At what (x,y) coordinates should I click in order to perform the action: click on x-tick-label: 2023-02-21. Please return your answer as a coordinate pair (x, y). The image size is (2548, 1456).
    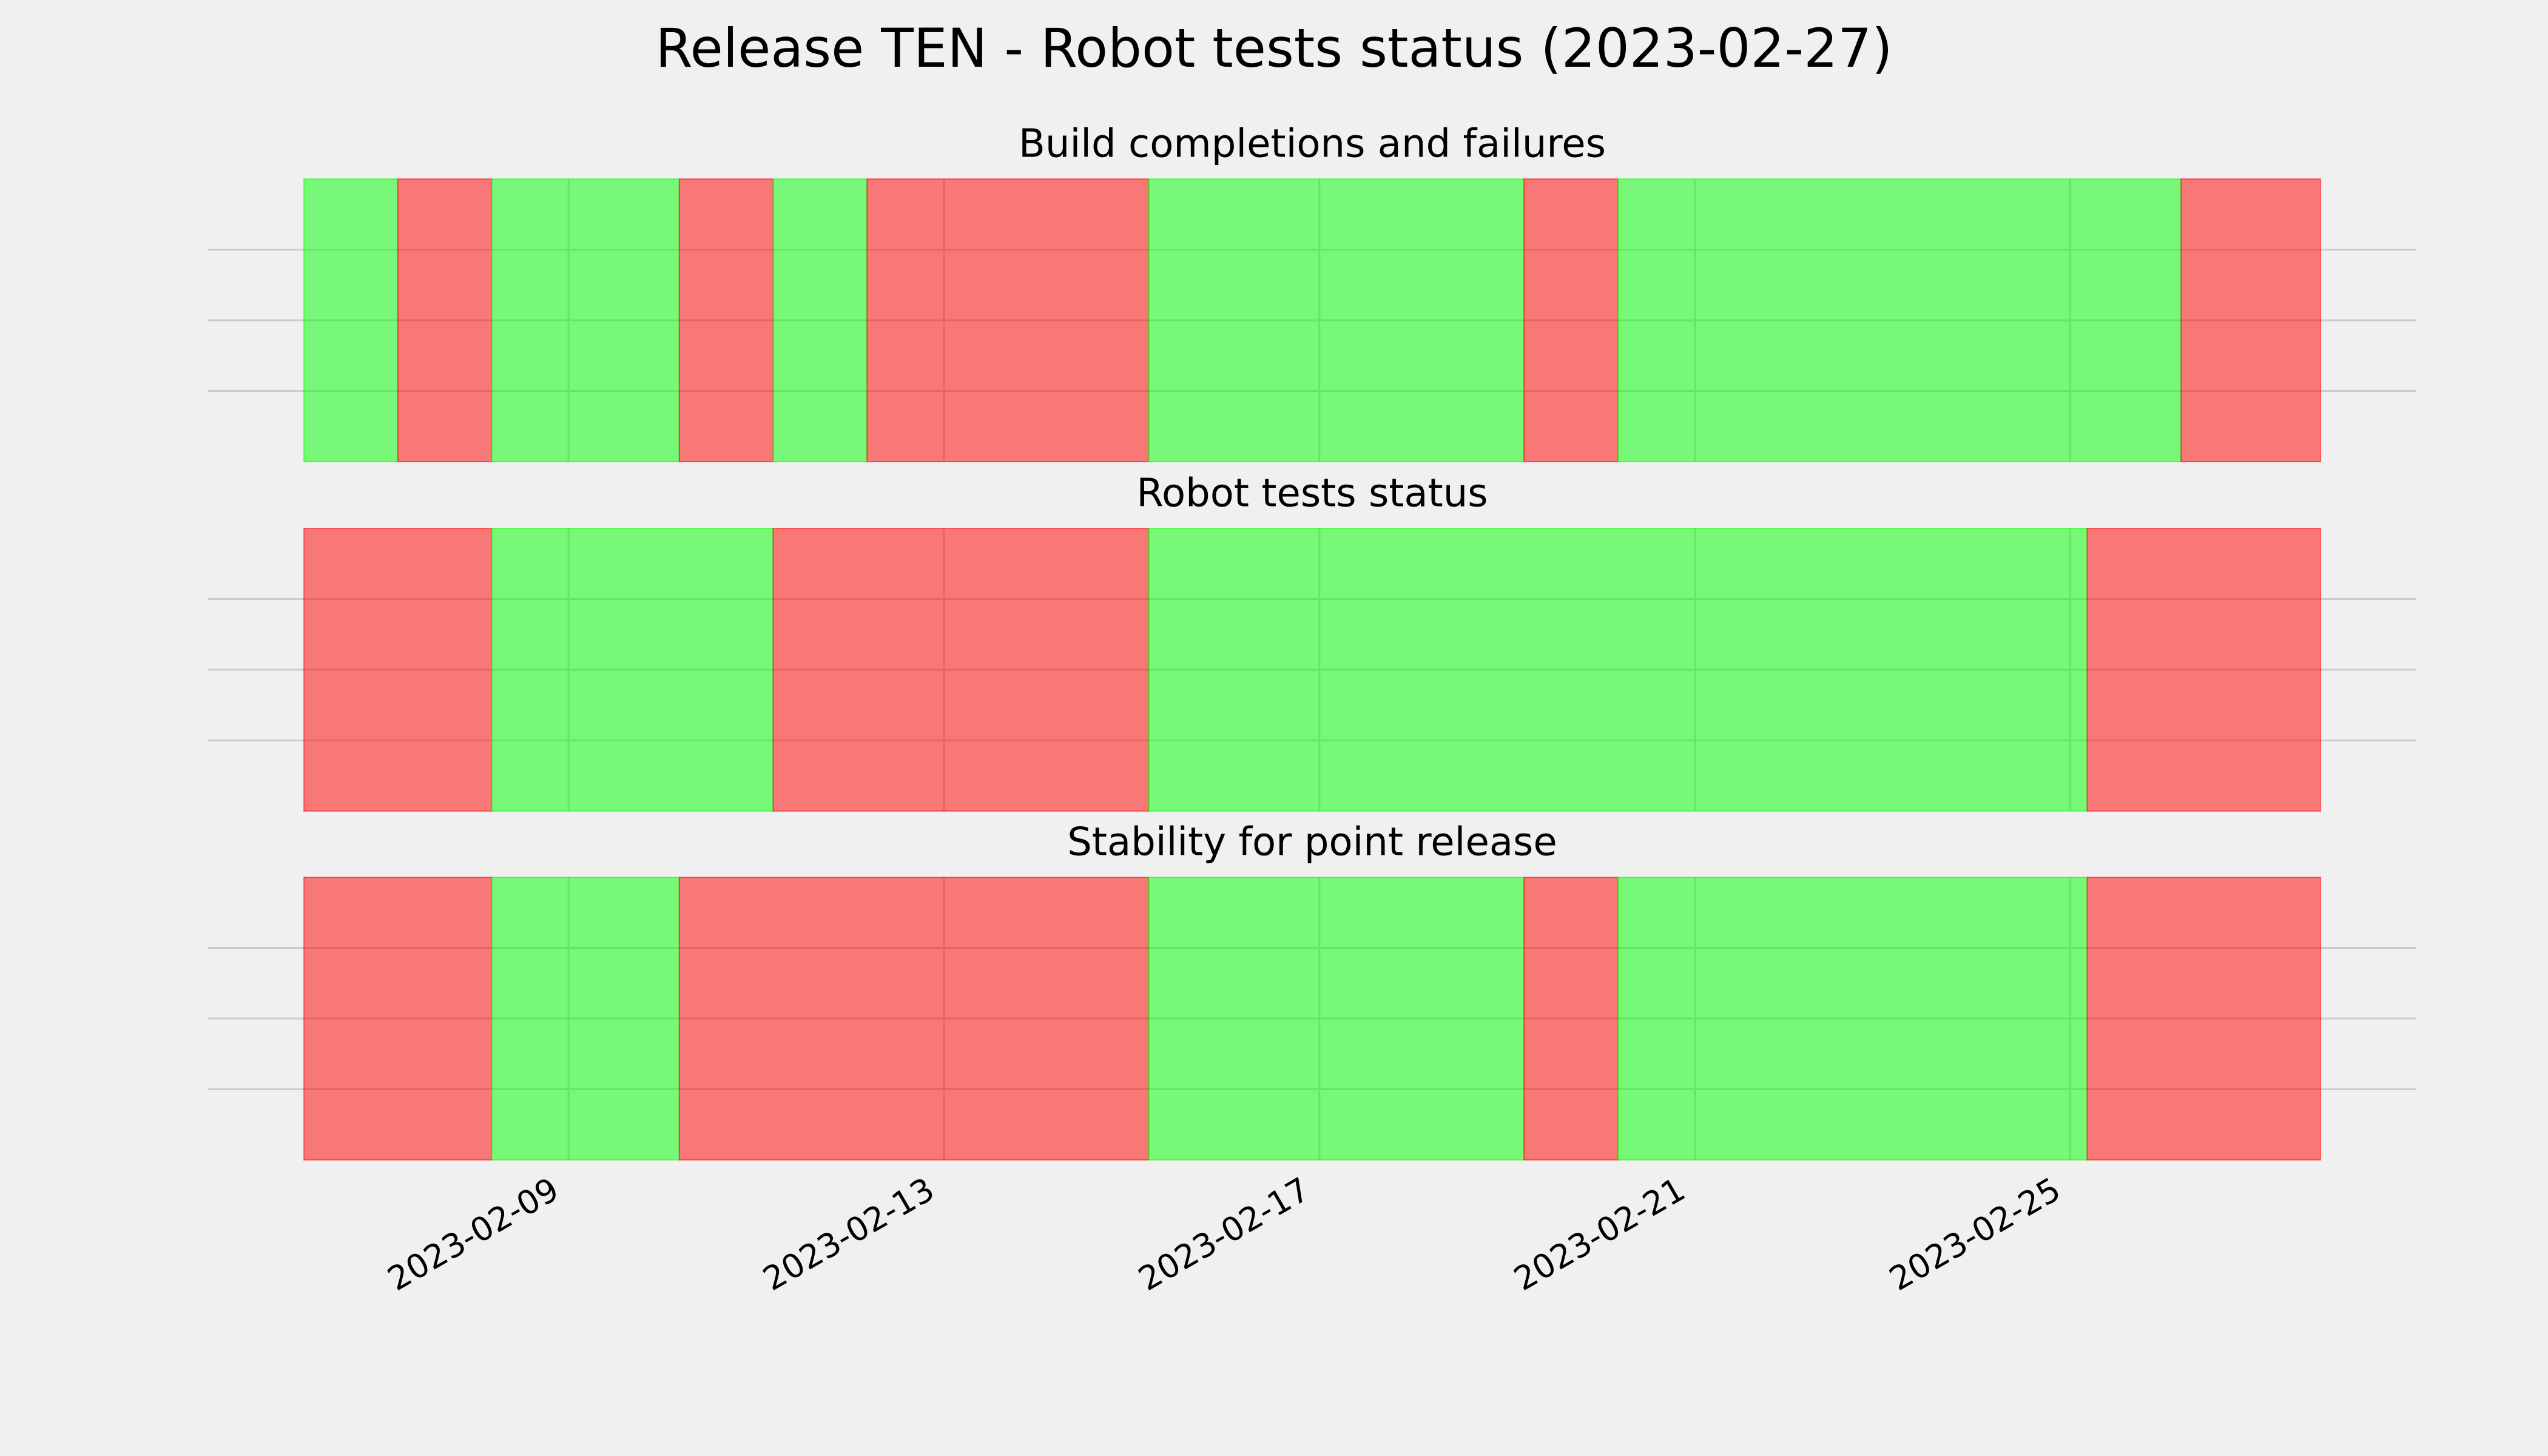
    Looking at the image, I should click on (1599, 1234).